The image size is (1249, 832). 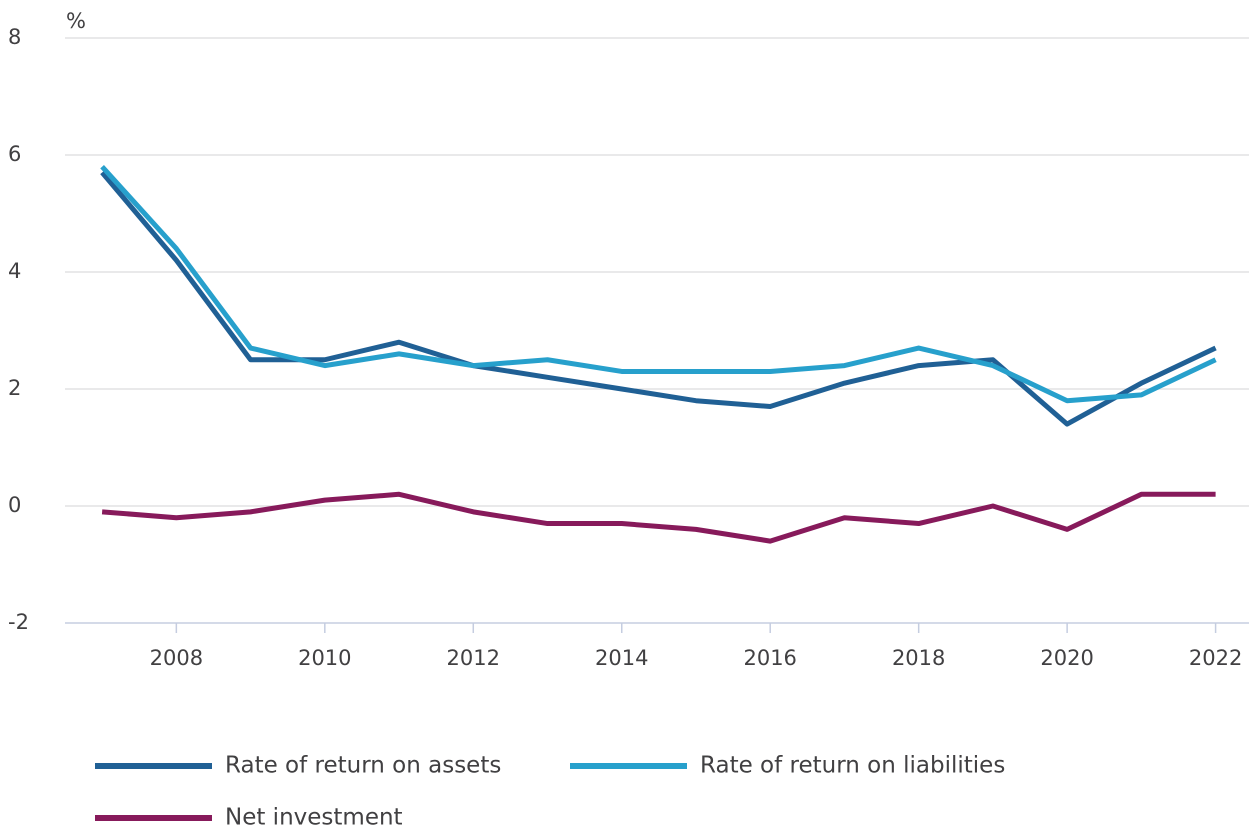 I want to click on y-tick-label: 4, so click(x=14, y=271).